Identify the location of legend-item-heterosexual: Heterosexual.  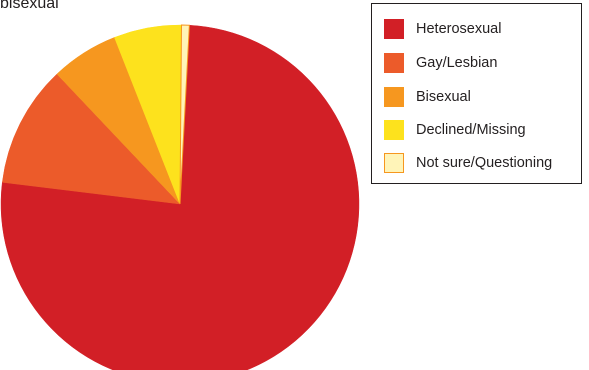
(442, 29).